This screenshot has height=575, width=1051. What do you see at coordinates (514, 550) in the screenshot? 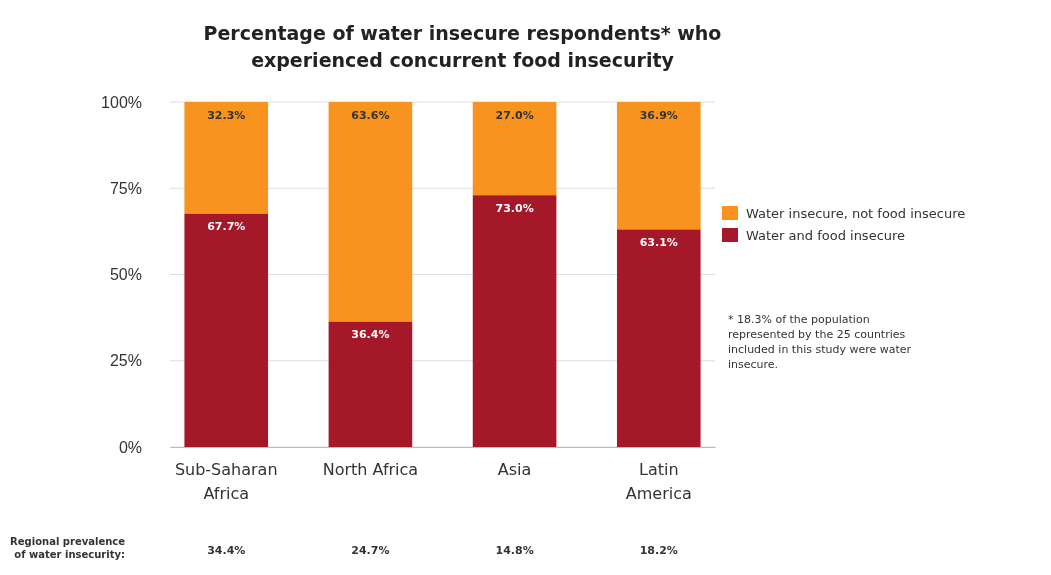
I see `text: 14.8%` at bounding box center [514, 550].